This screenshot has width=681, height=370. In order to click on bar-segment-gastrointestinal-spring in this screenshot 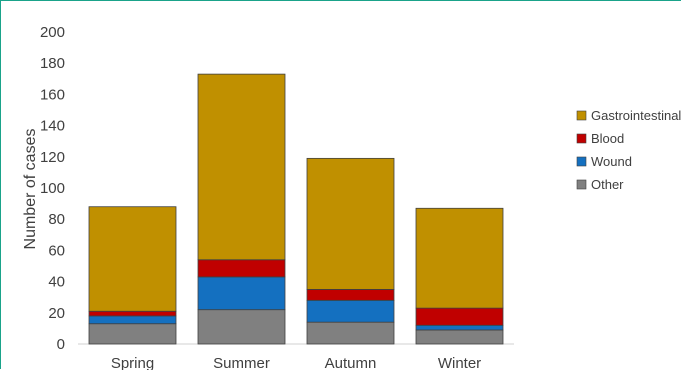, I will do `click(132, 259)`.